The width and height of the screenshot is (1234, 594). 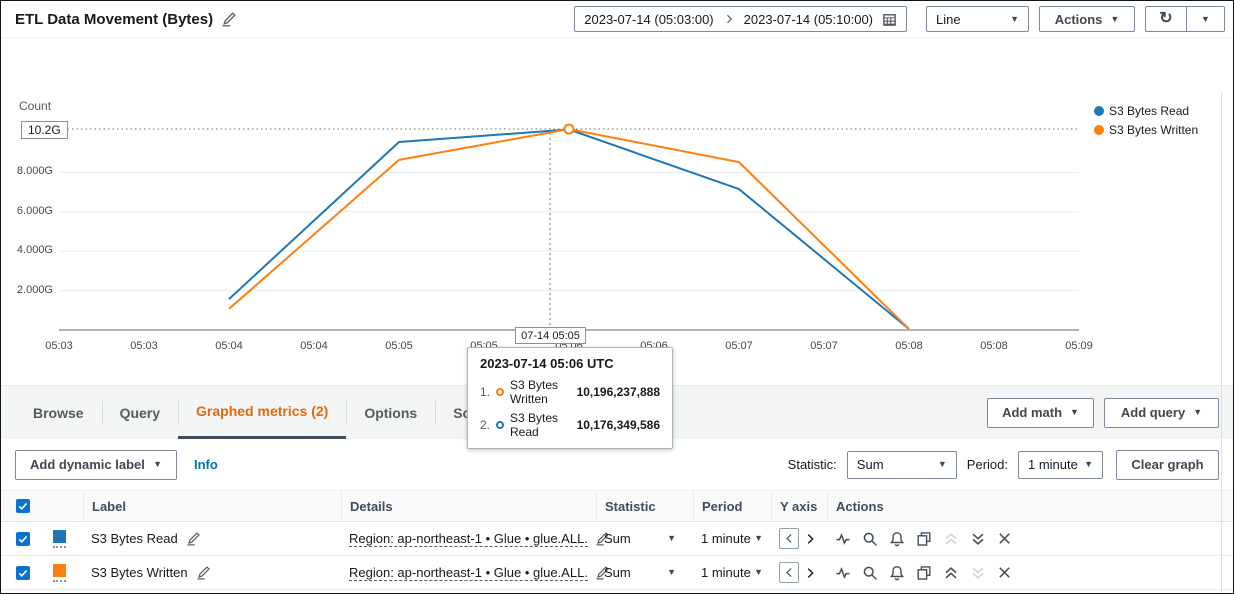 I want to click on tabbar-actions: Add math ▼ Add query ▼, so click(x=1103, y=412).